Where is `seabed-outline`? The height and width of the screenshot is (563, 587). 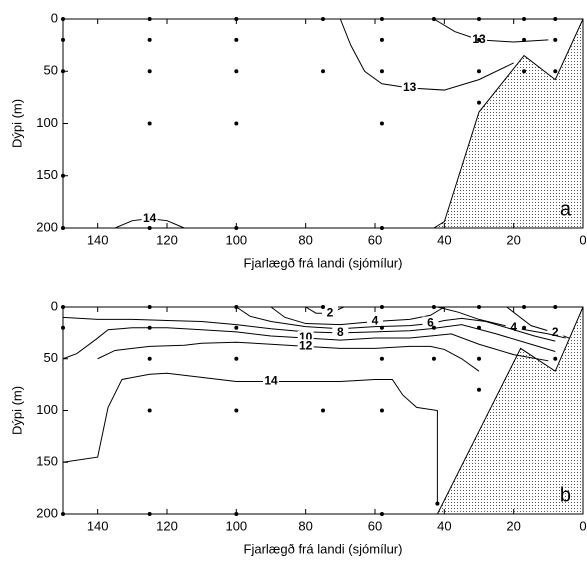 seabed-outline is located at coordinates (510, 410).